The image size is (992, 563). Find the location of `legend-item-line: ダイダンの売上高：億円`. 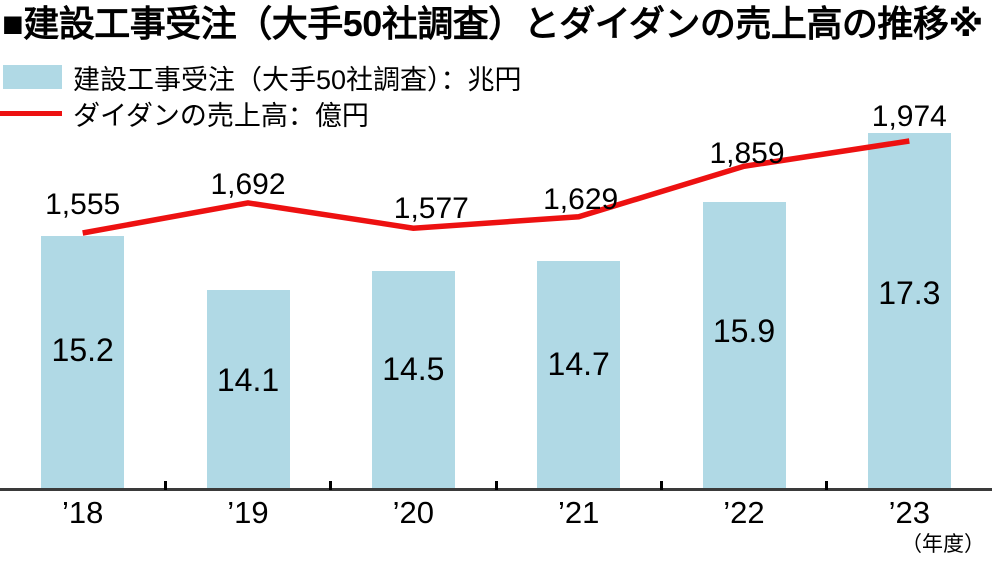

legend-item-line: ダイダンの売上高：億円 is located at coordinates (184, 114).